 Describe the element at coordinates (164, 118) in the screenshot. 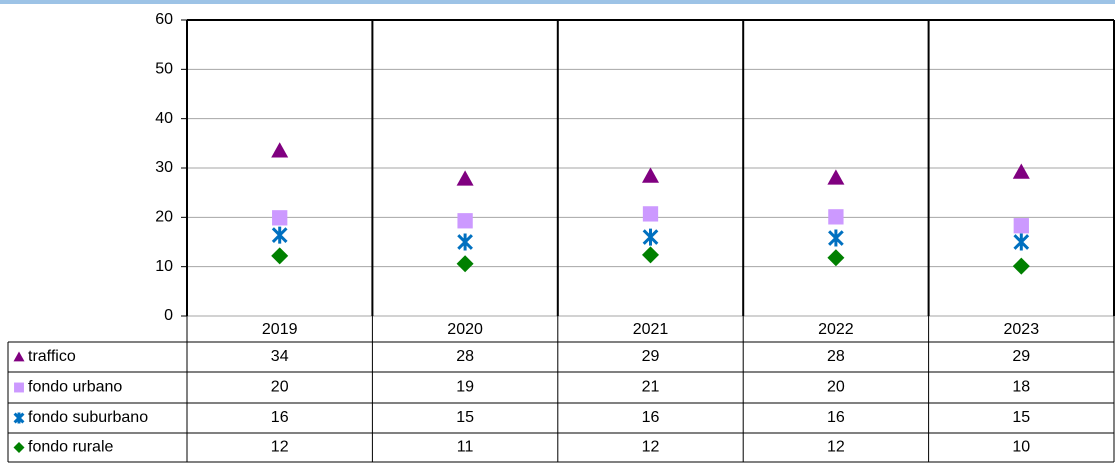

I see `y-tick-label: 40` at that location.